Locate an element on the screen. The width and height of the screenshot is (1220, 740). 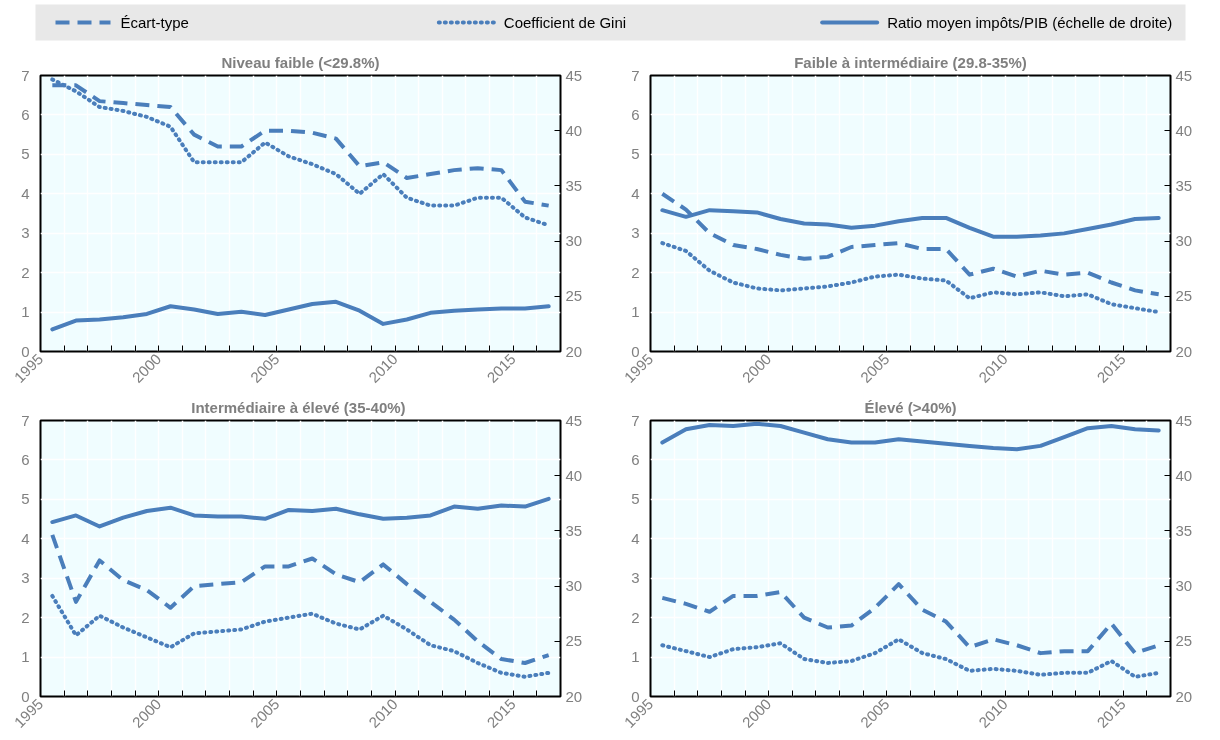
chart-title: Niveau faible (<29.8%) is located at coordinates (300, 62).